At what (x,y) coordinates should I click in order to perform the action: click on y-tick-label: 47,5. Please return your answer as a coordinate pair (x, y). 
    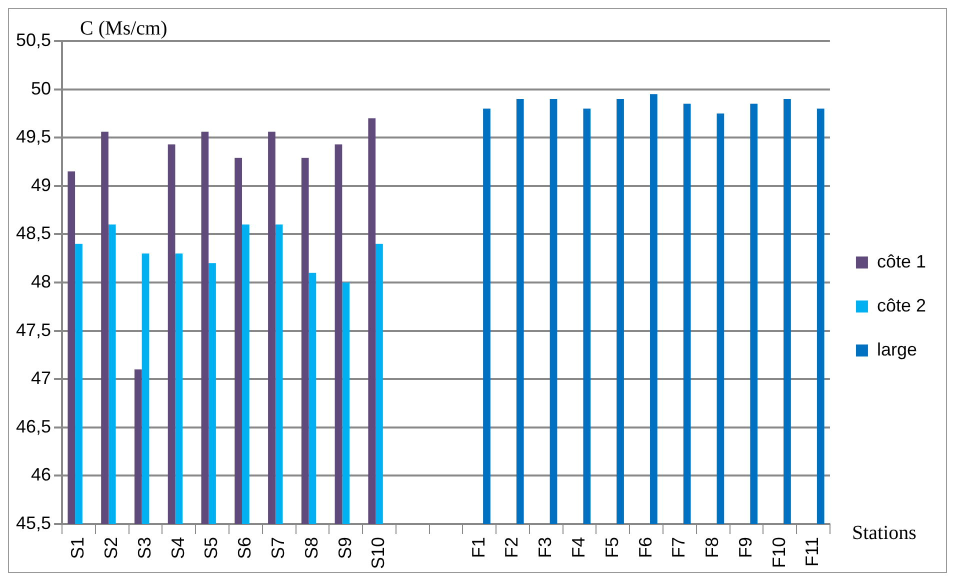
    Looking at the image, I should click on (34, 330).